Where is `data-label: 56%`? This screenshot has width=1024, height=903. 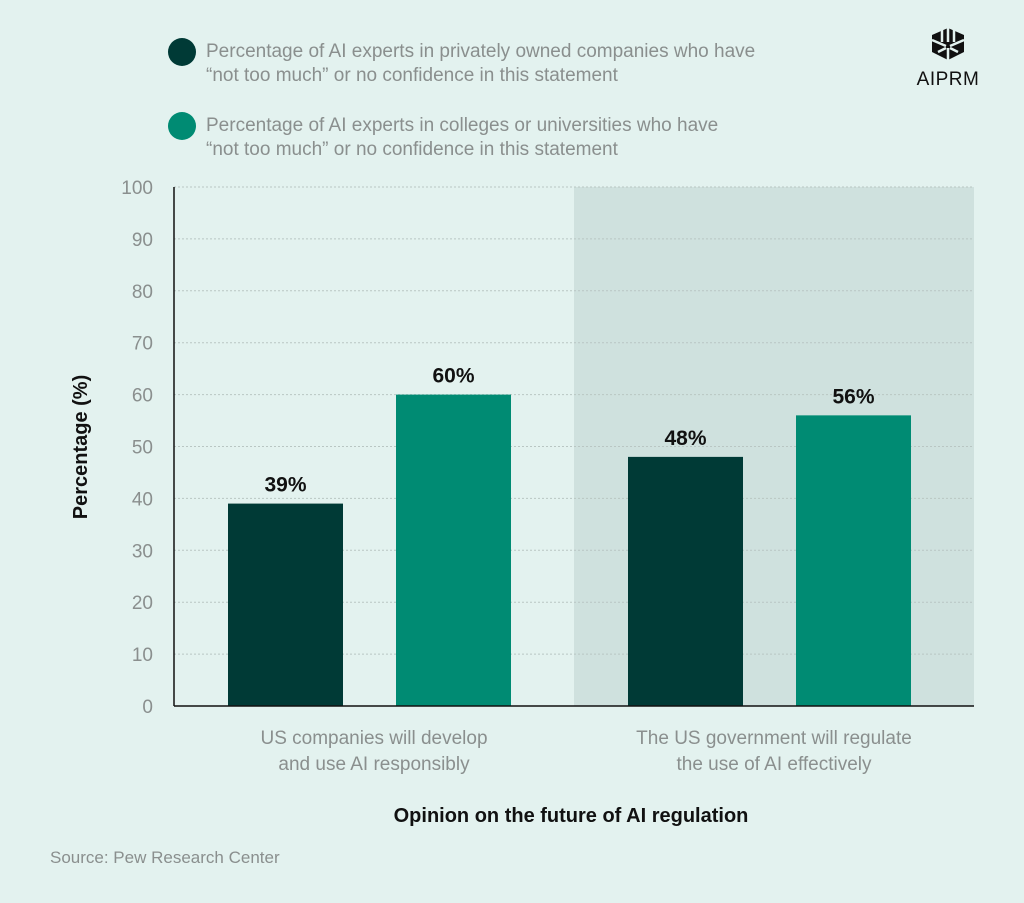 data-label: 56% is located at coordinates (853, 396).